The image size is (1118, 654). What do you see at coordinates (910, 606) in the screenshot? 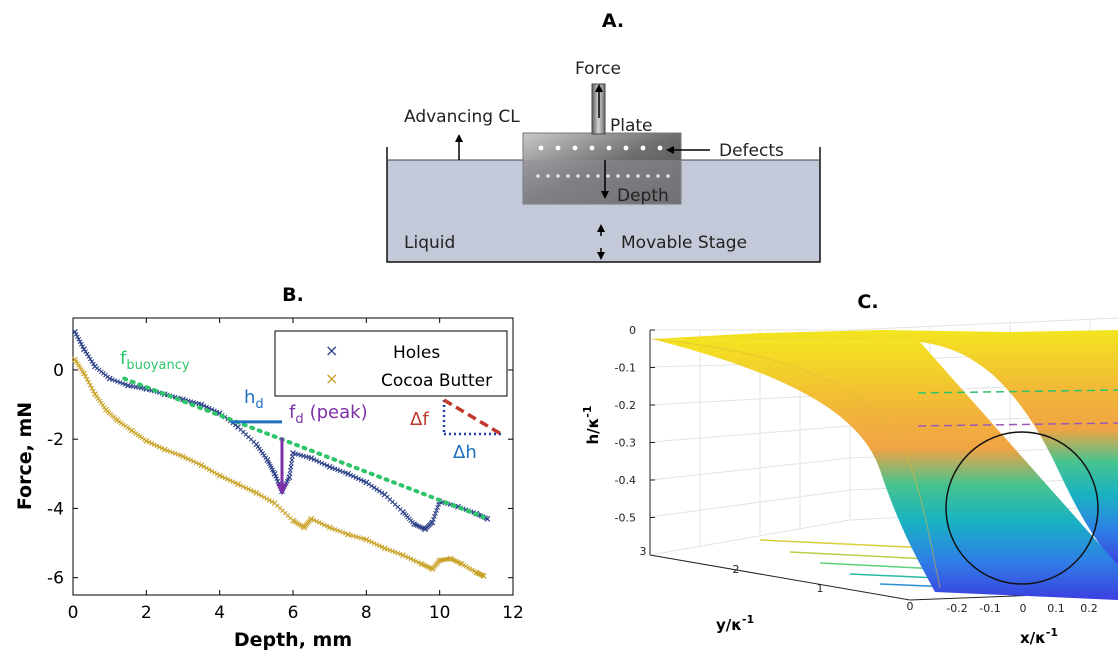
I see `y-tick-label-3d: 0` at bounding box center [910, 606].